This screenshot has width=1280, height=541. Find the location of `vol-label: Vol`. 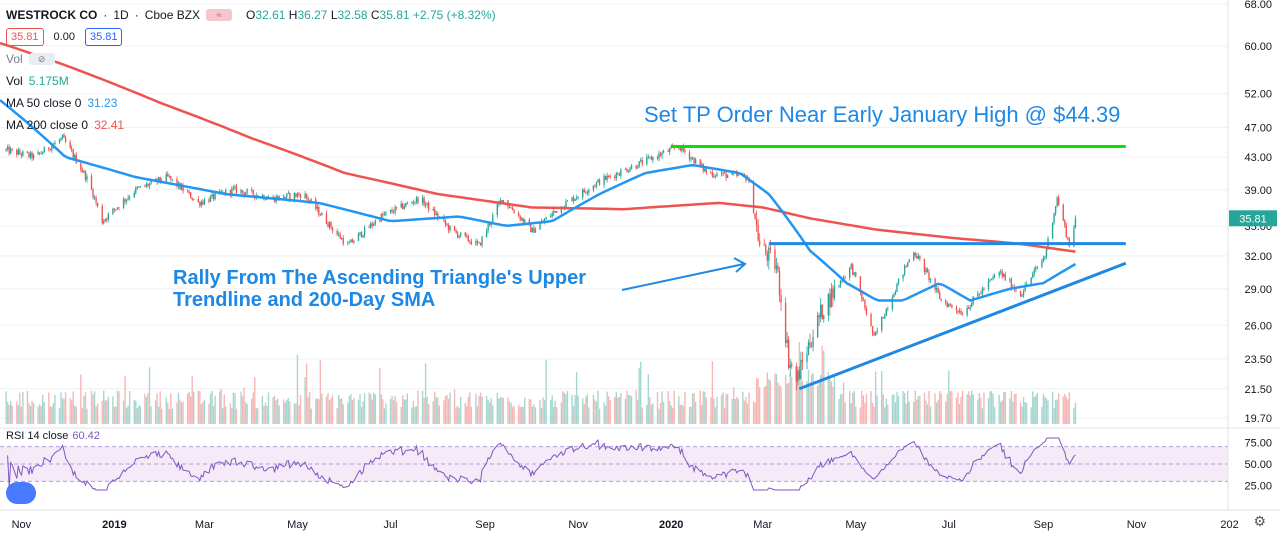

vol-label: Vol is located at coordinates (14, 81).